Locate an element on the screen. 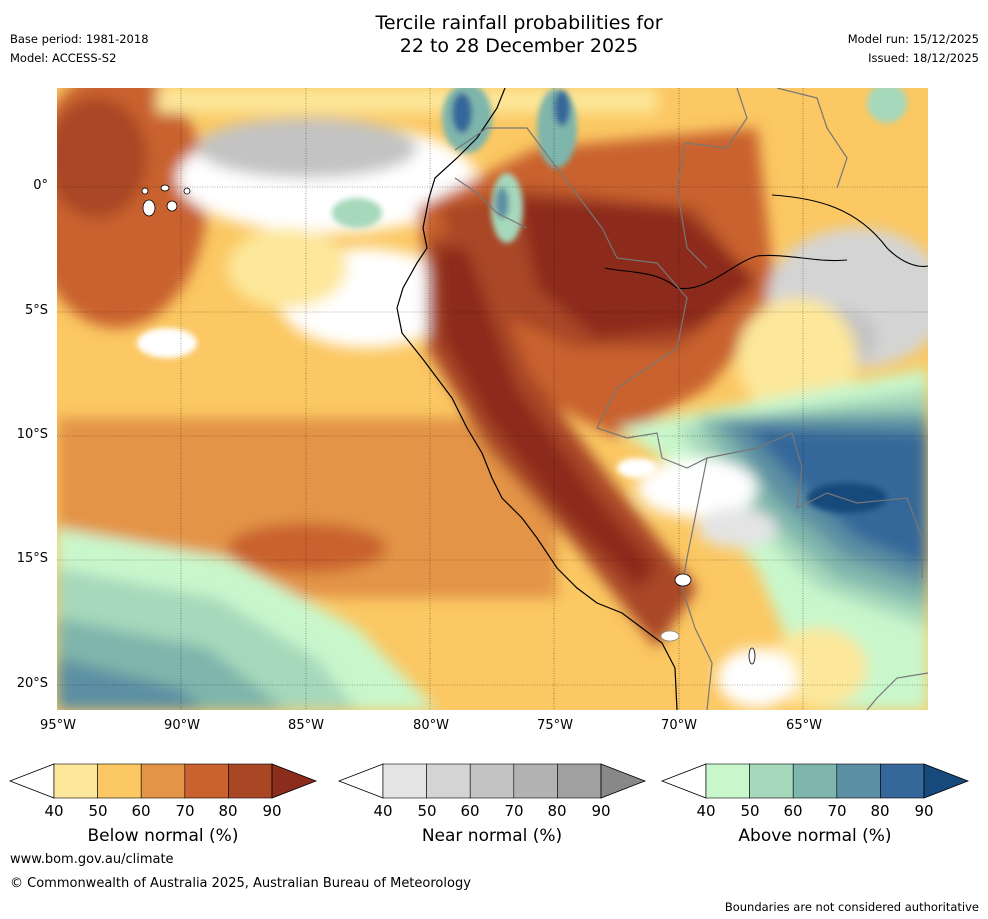 The height and width of the screenshot is (919, 988). above-tick-60: 60 is located at coordinates (793, 811).